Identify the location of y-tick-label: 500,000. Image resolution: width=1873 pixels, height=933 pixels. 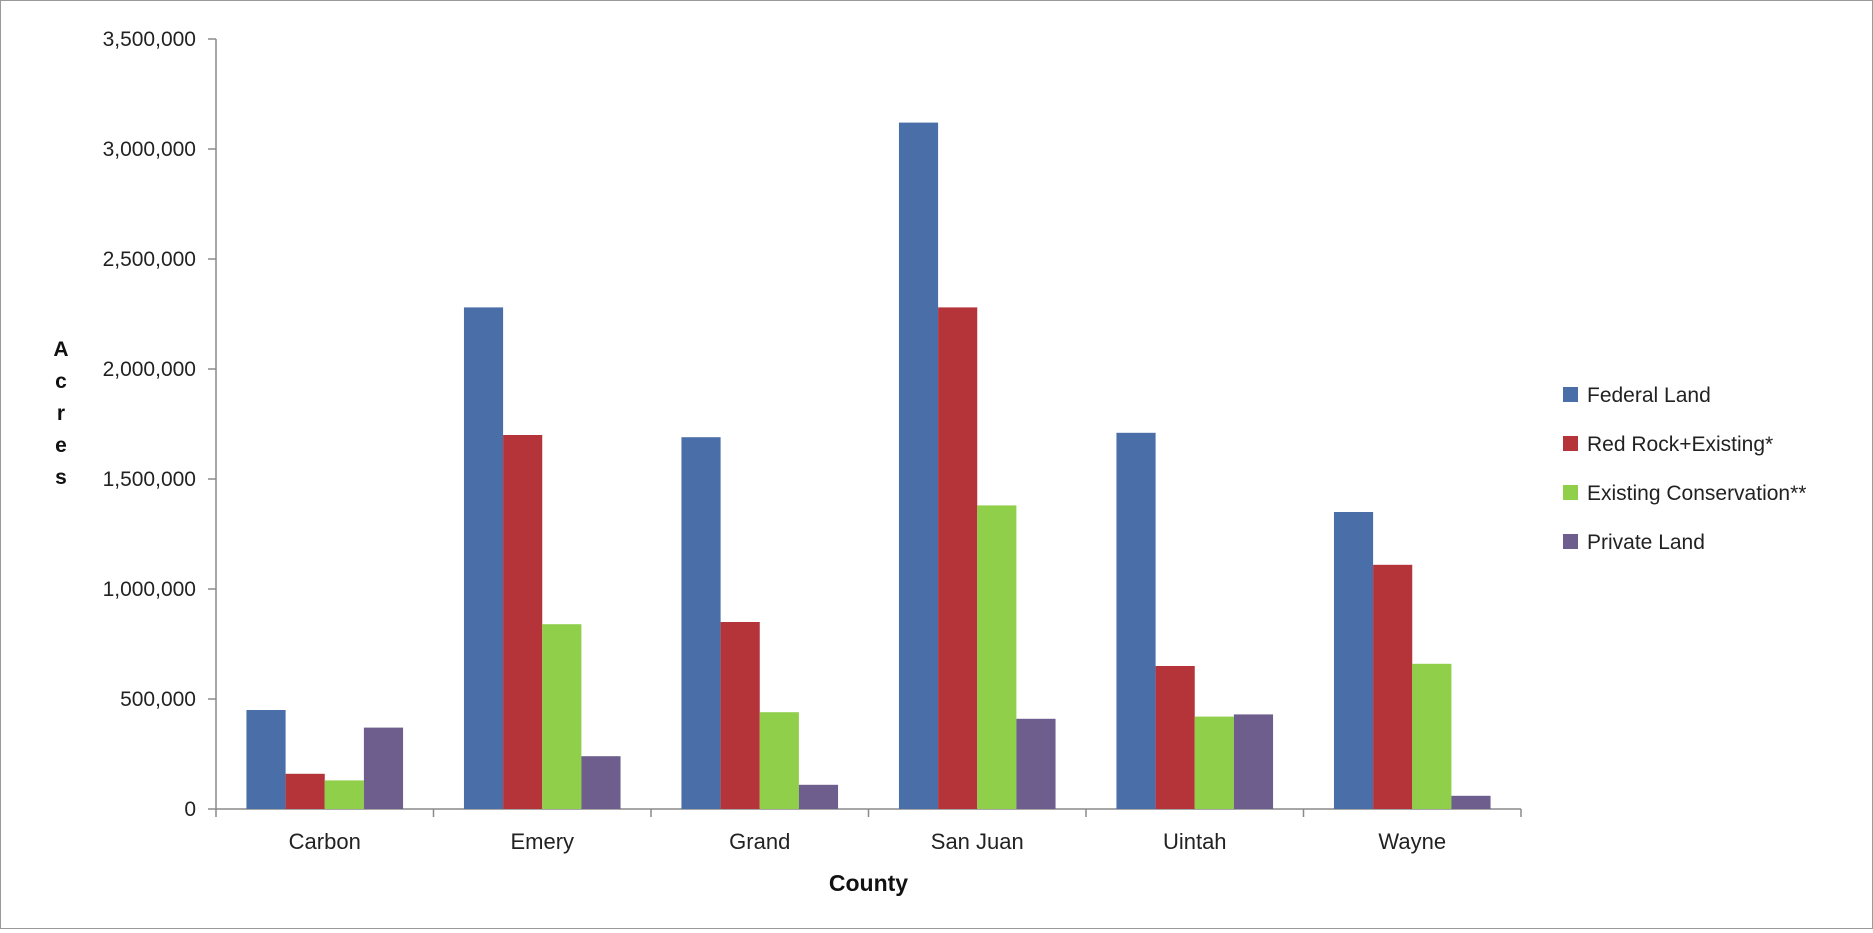
(158, 699).